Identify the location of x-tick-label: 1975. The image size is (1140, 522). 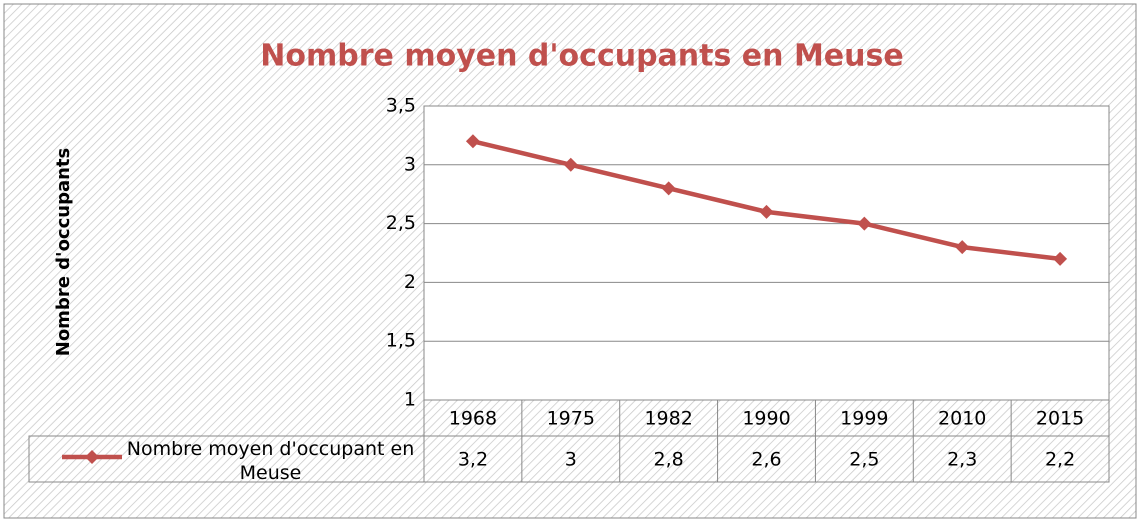
(571, 419).